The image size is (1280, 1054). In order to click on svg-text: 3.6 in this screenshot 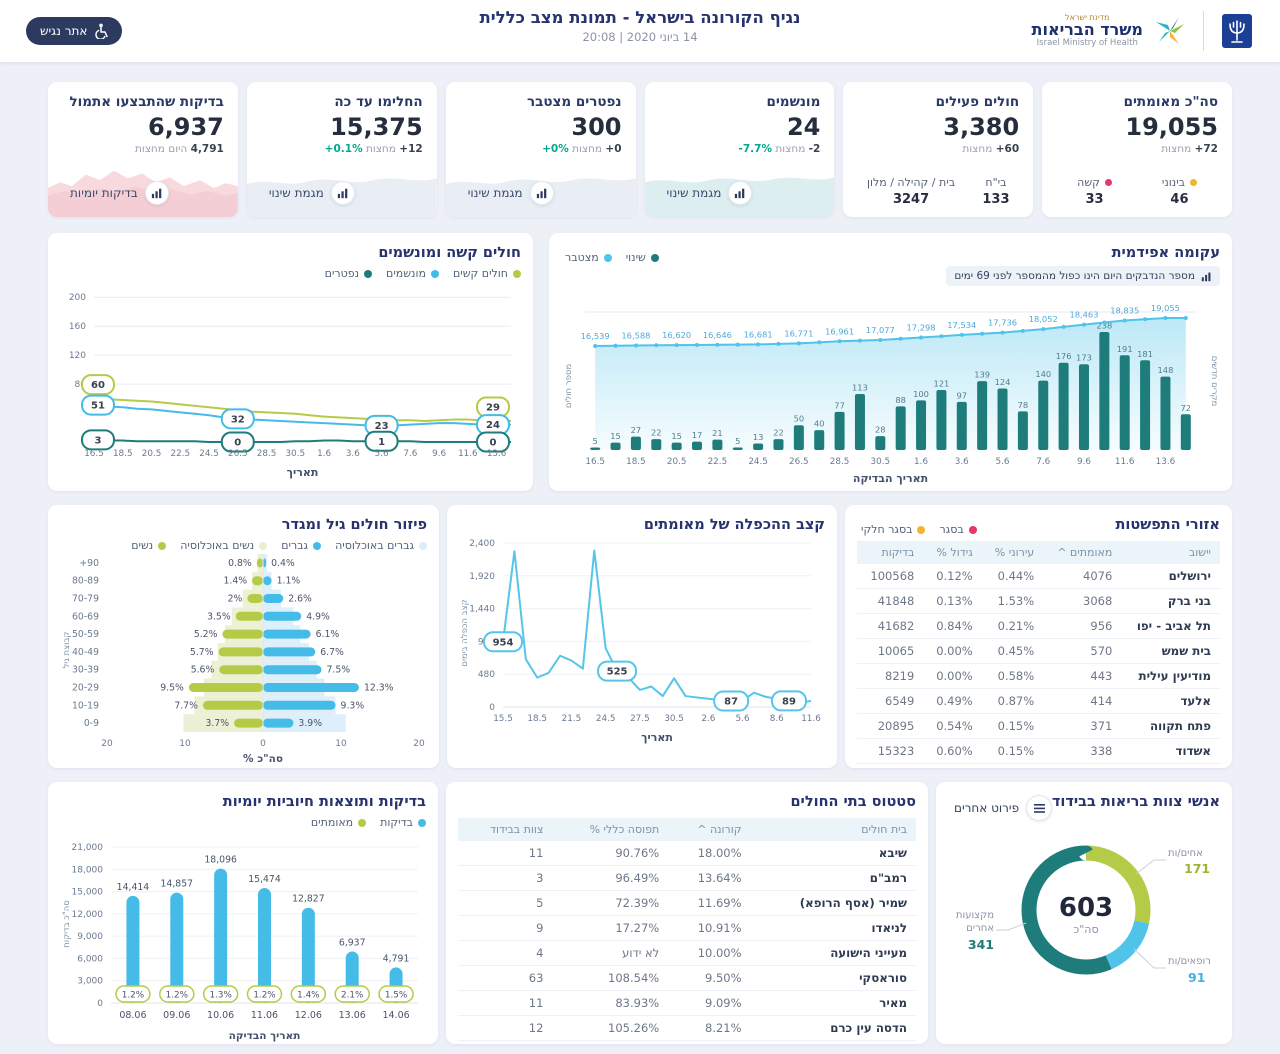, I will do `click(353, 454)`.